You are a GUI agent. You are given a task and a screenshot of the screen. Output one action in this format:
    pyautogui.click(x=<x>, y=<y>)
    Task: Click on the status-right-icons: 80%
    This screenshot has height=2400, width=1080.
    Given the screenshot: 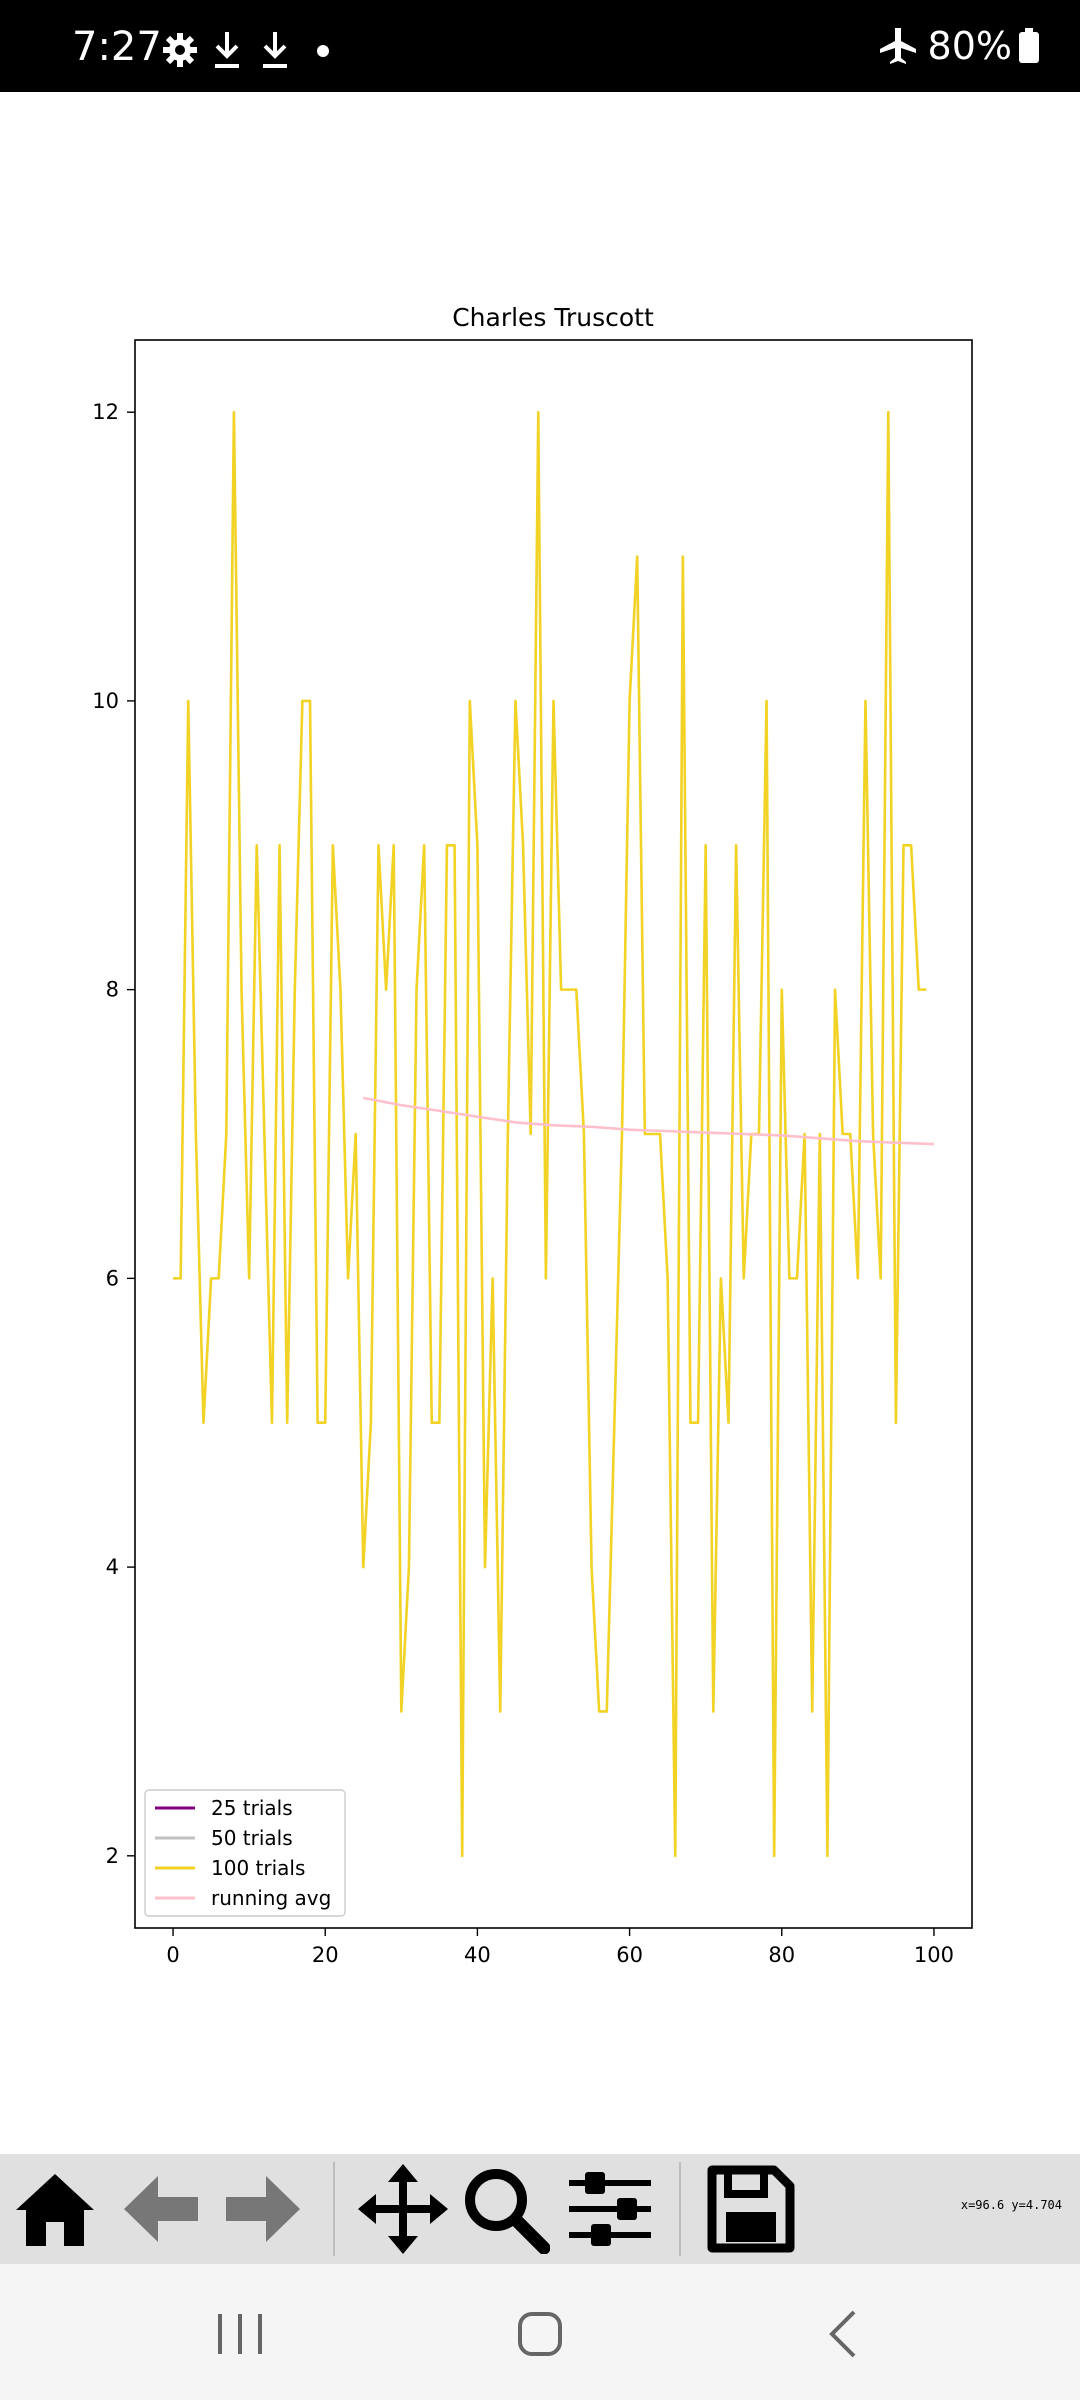 What is the action you would take?
    pyautogui.click(x=959, y=46)
    